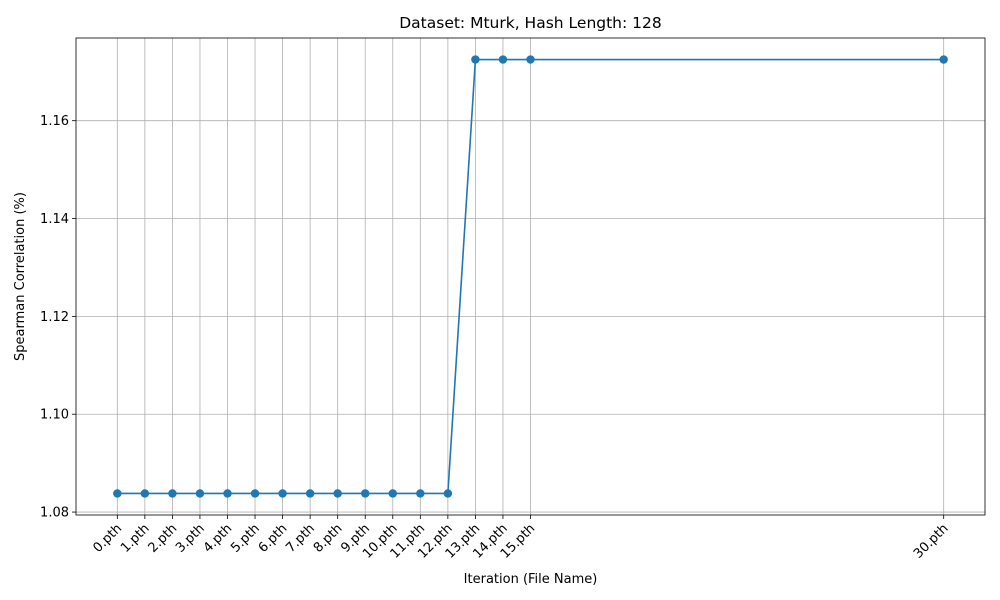 The width and height of the screenshot is (1000, 600). I want to click on chart-title: Dataset: Mturk, Hash Length: 128, so click(530, 23).